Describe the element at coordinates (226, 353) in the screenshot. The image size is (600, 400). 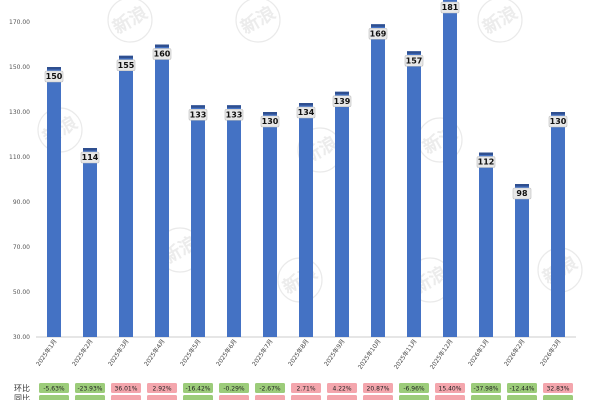
I see `x-tick-label: 2025年6月` at that location.